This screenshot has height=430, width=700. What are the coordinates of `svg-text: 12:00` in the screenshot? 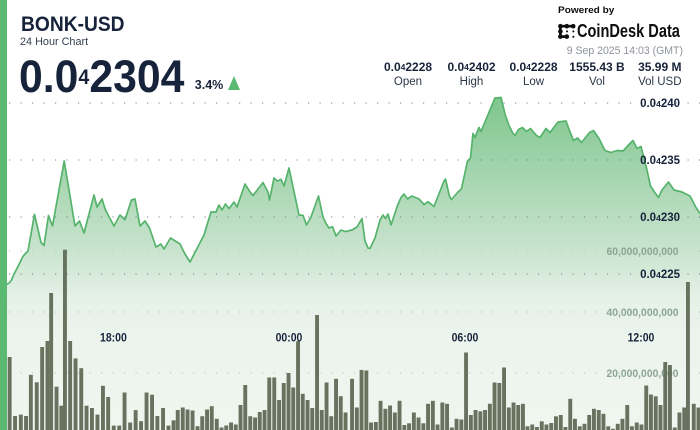 It's located at (641, 339).